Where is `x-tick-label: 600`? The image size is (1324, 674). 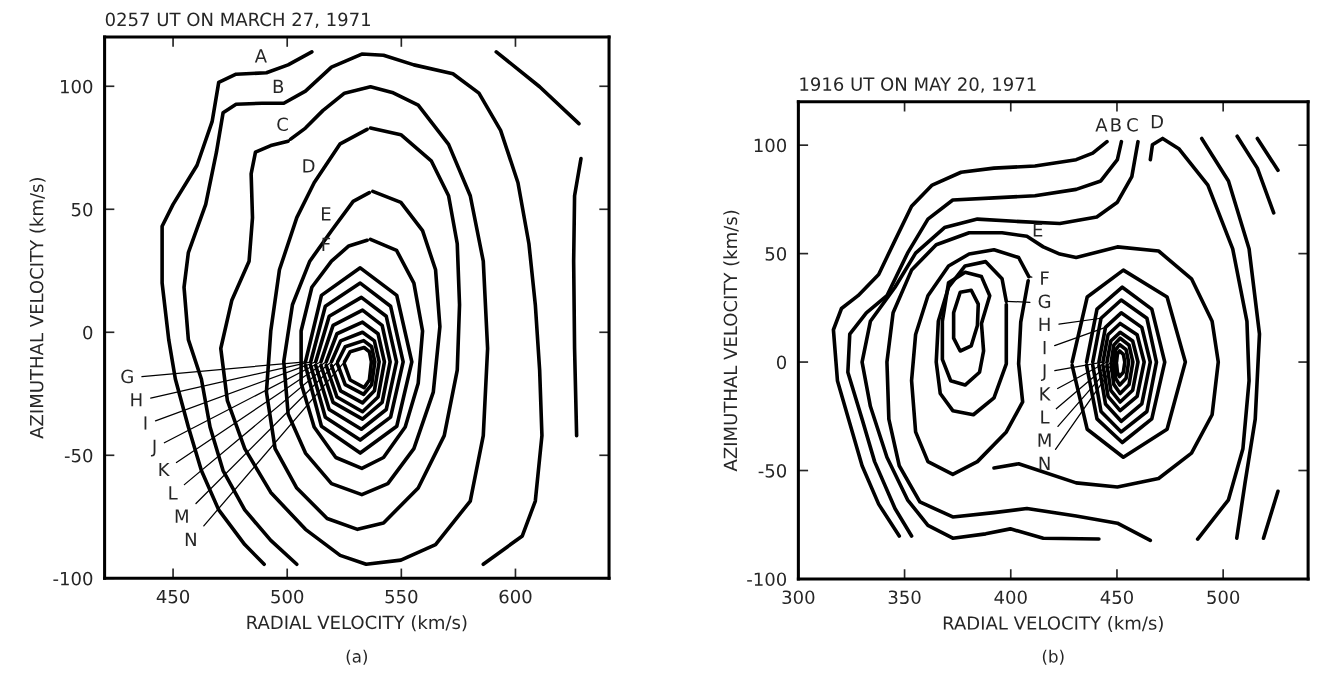
x-tick-label: 600 is located at coordinates (515, 596).